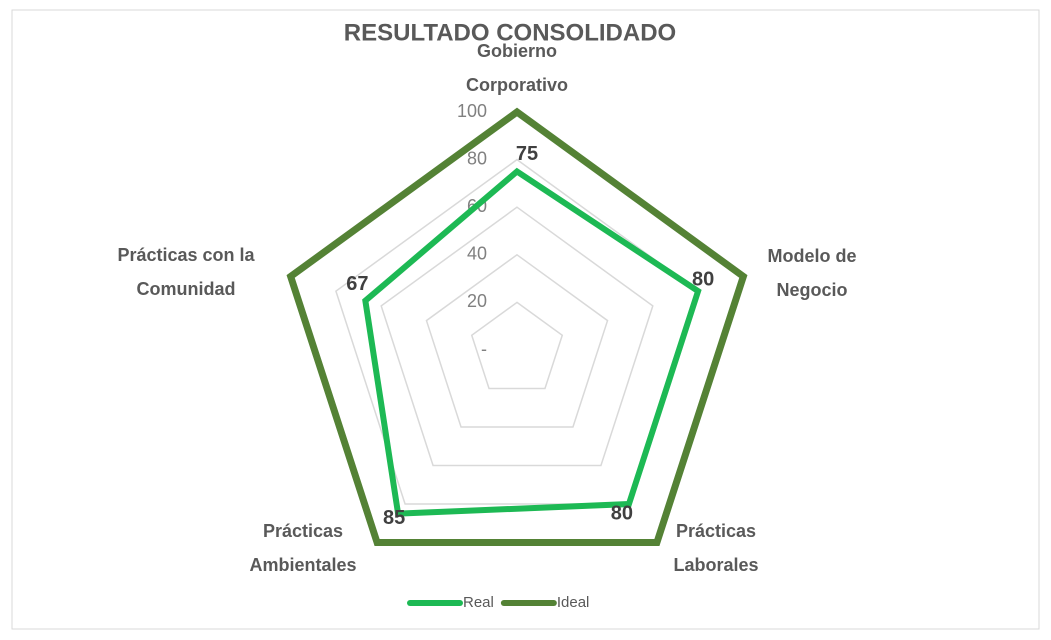 The width and height of the screenshot is (1051, 640). What do you see at coordinates (303, 548) in the screenshot?
I see `category-label: Prácticas Ambientales` at bounding box center [303, 548].